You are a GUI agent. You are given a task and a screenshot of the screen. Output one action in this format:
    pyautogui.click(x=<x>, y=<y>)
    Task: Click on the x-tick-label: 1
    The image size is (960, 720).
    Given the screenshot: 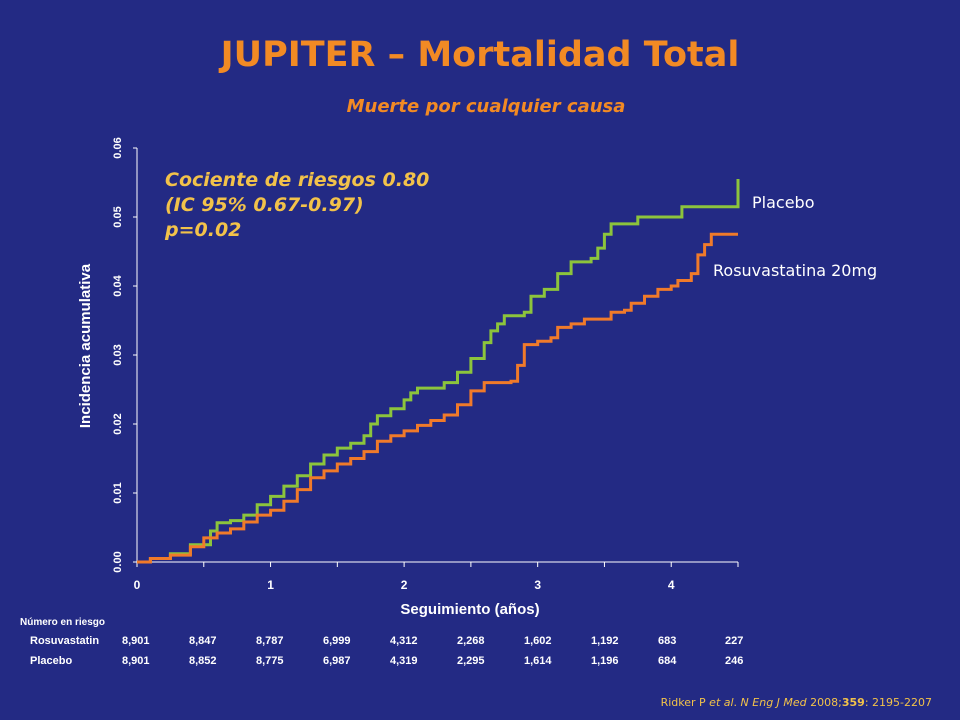 What is the action you would take?
    pyautogui.click(x=270, y=585)
    